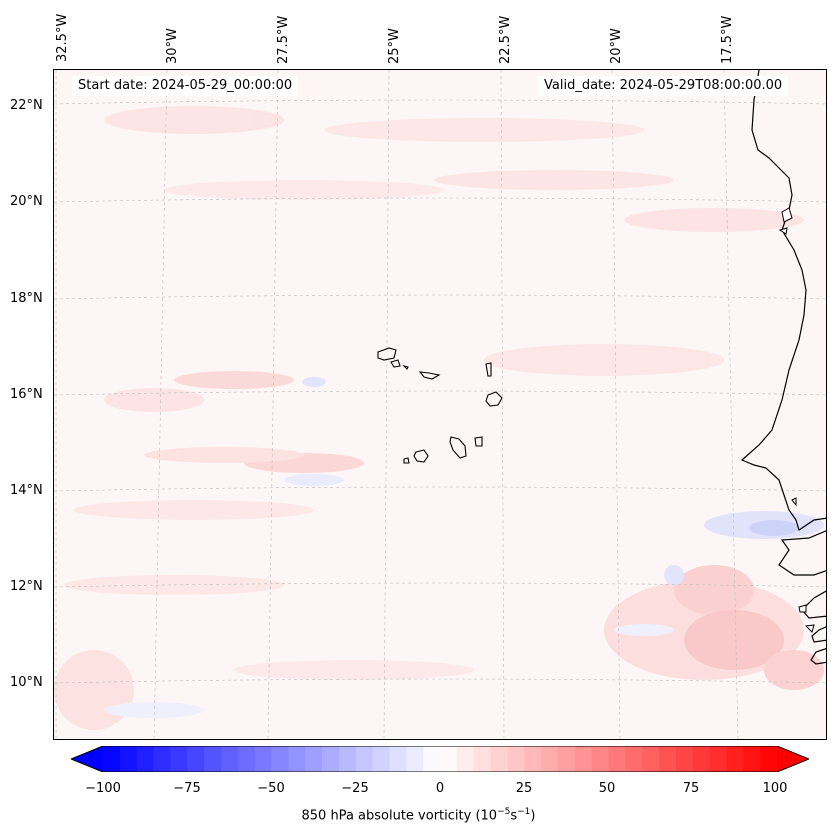 This screenshot has width=837, height=839. Describe the element at coordinates (505, 39) in the screenshot. I see `lon-label-22-5w: 22.5°W` at that location.